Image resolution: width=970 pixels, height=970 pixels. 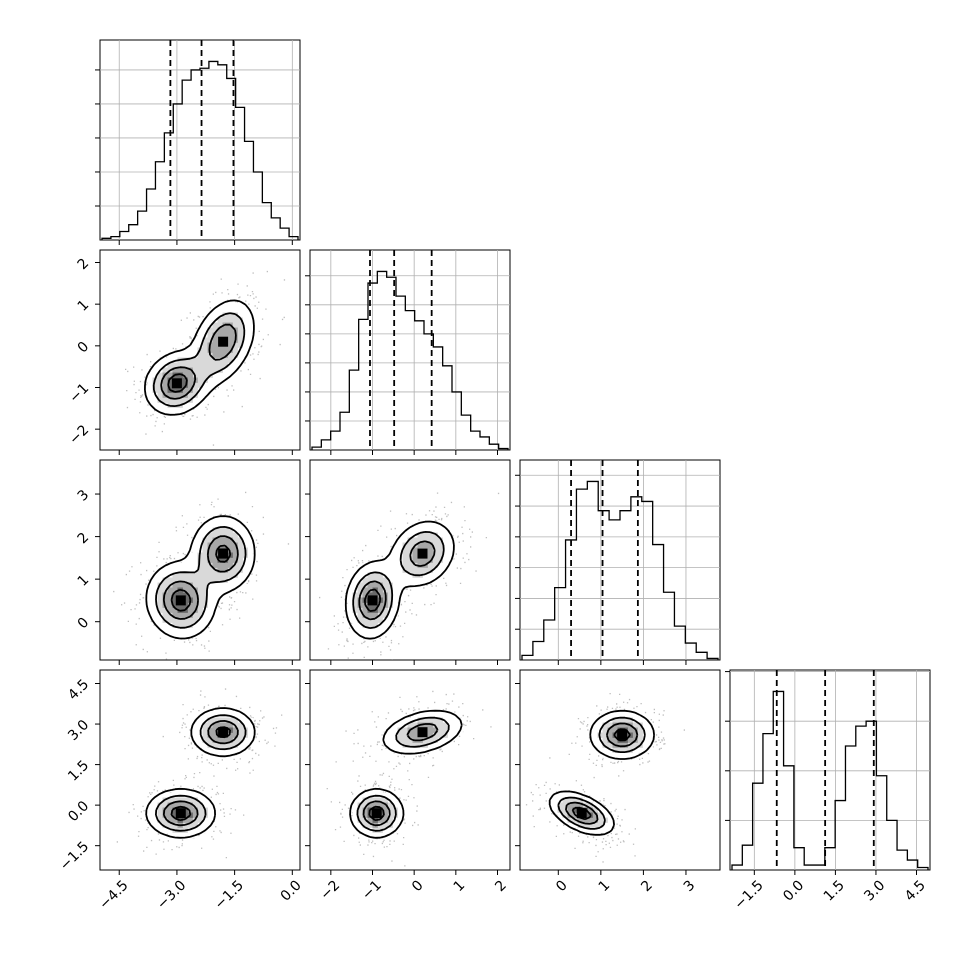 I want to click on x-tick-label-2: 3, so click(x=690, y=887).